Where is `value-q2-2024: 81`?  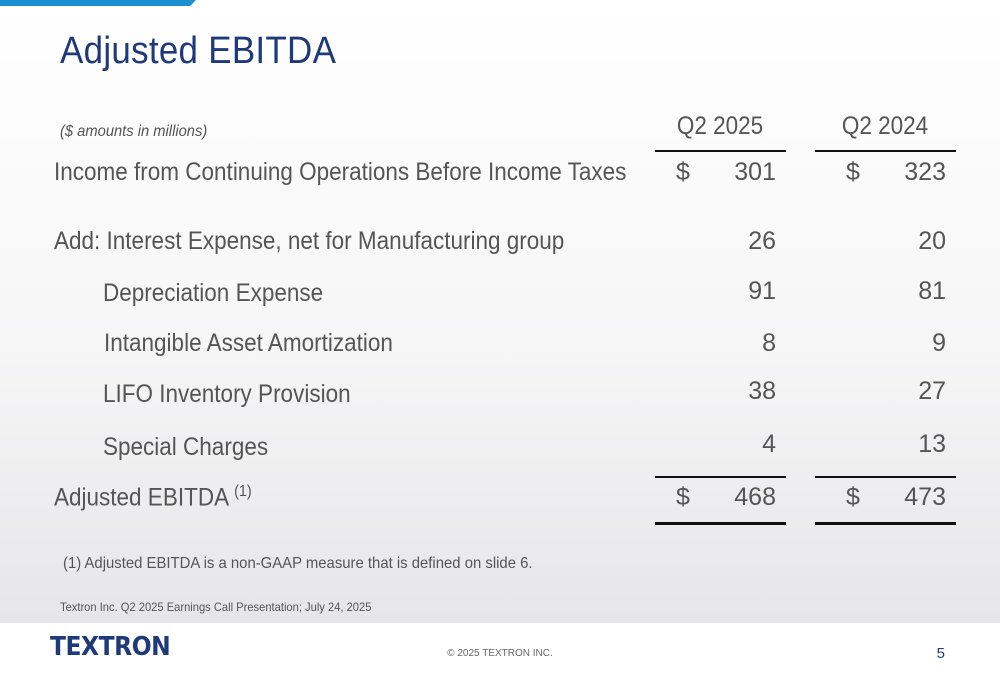 value-q2-2024: 81 is located at coordinates (932, 291).